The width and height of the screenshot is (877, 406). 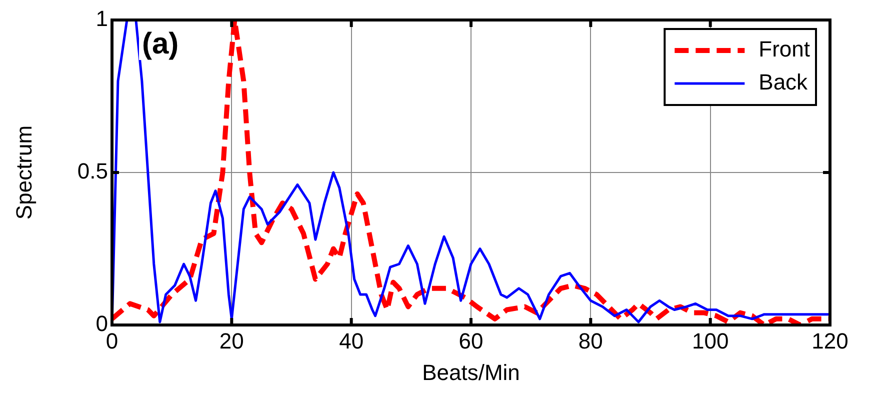 I want to click on legend-label: Front, so click(x=784, y=49).